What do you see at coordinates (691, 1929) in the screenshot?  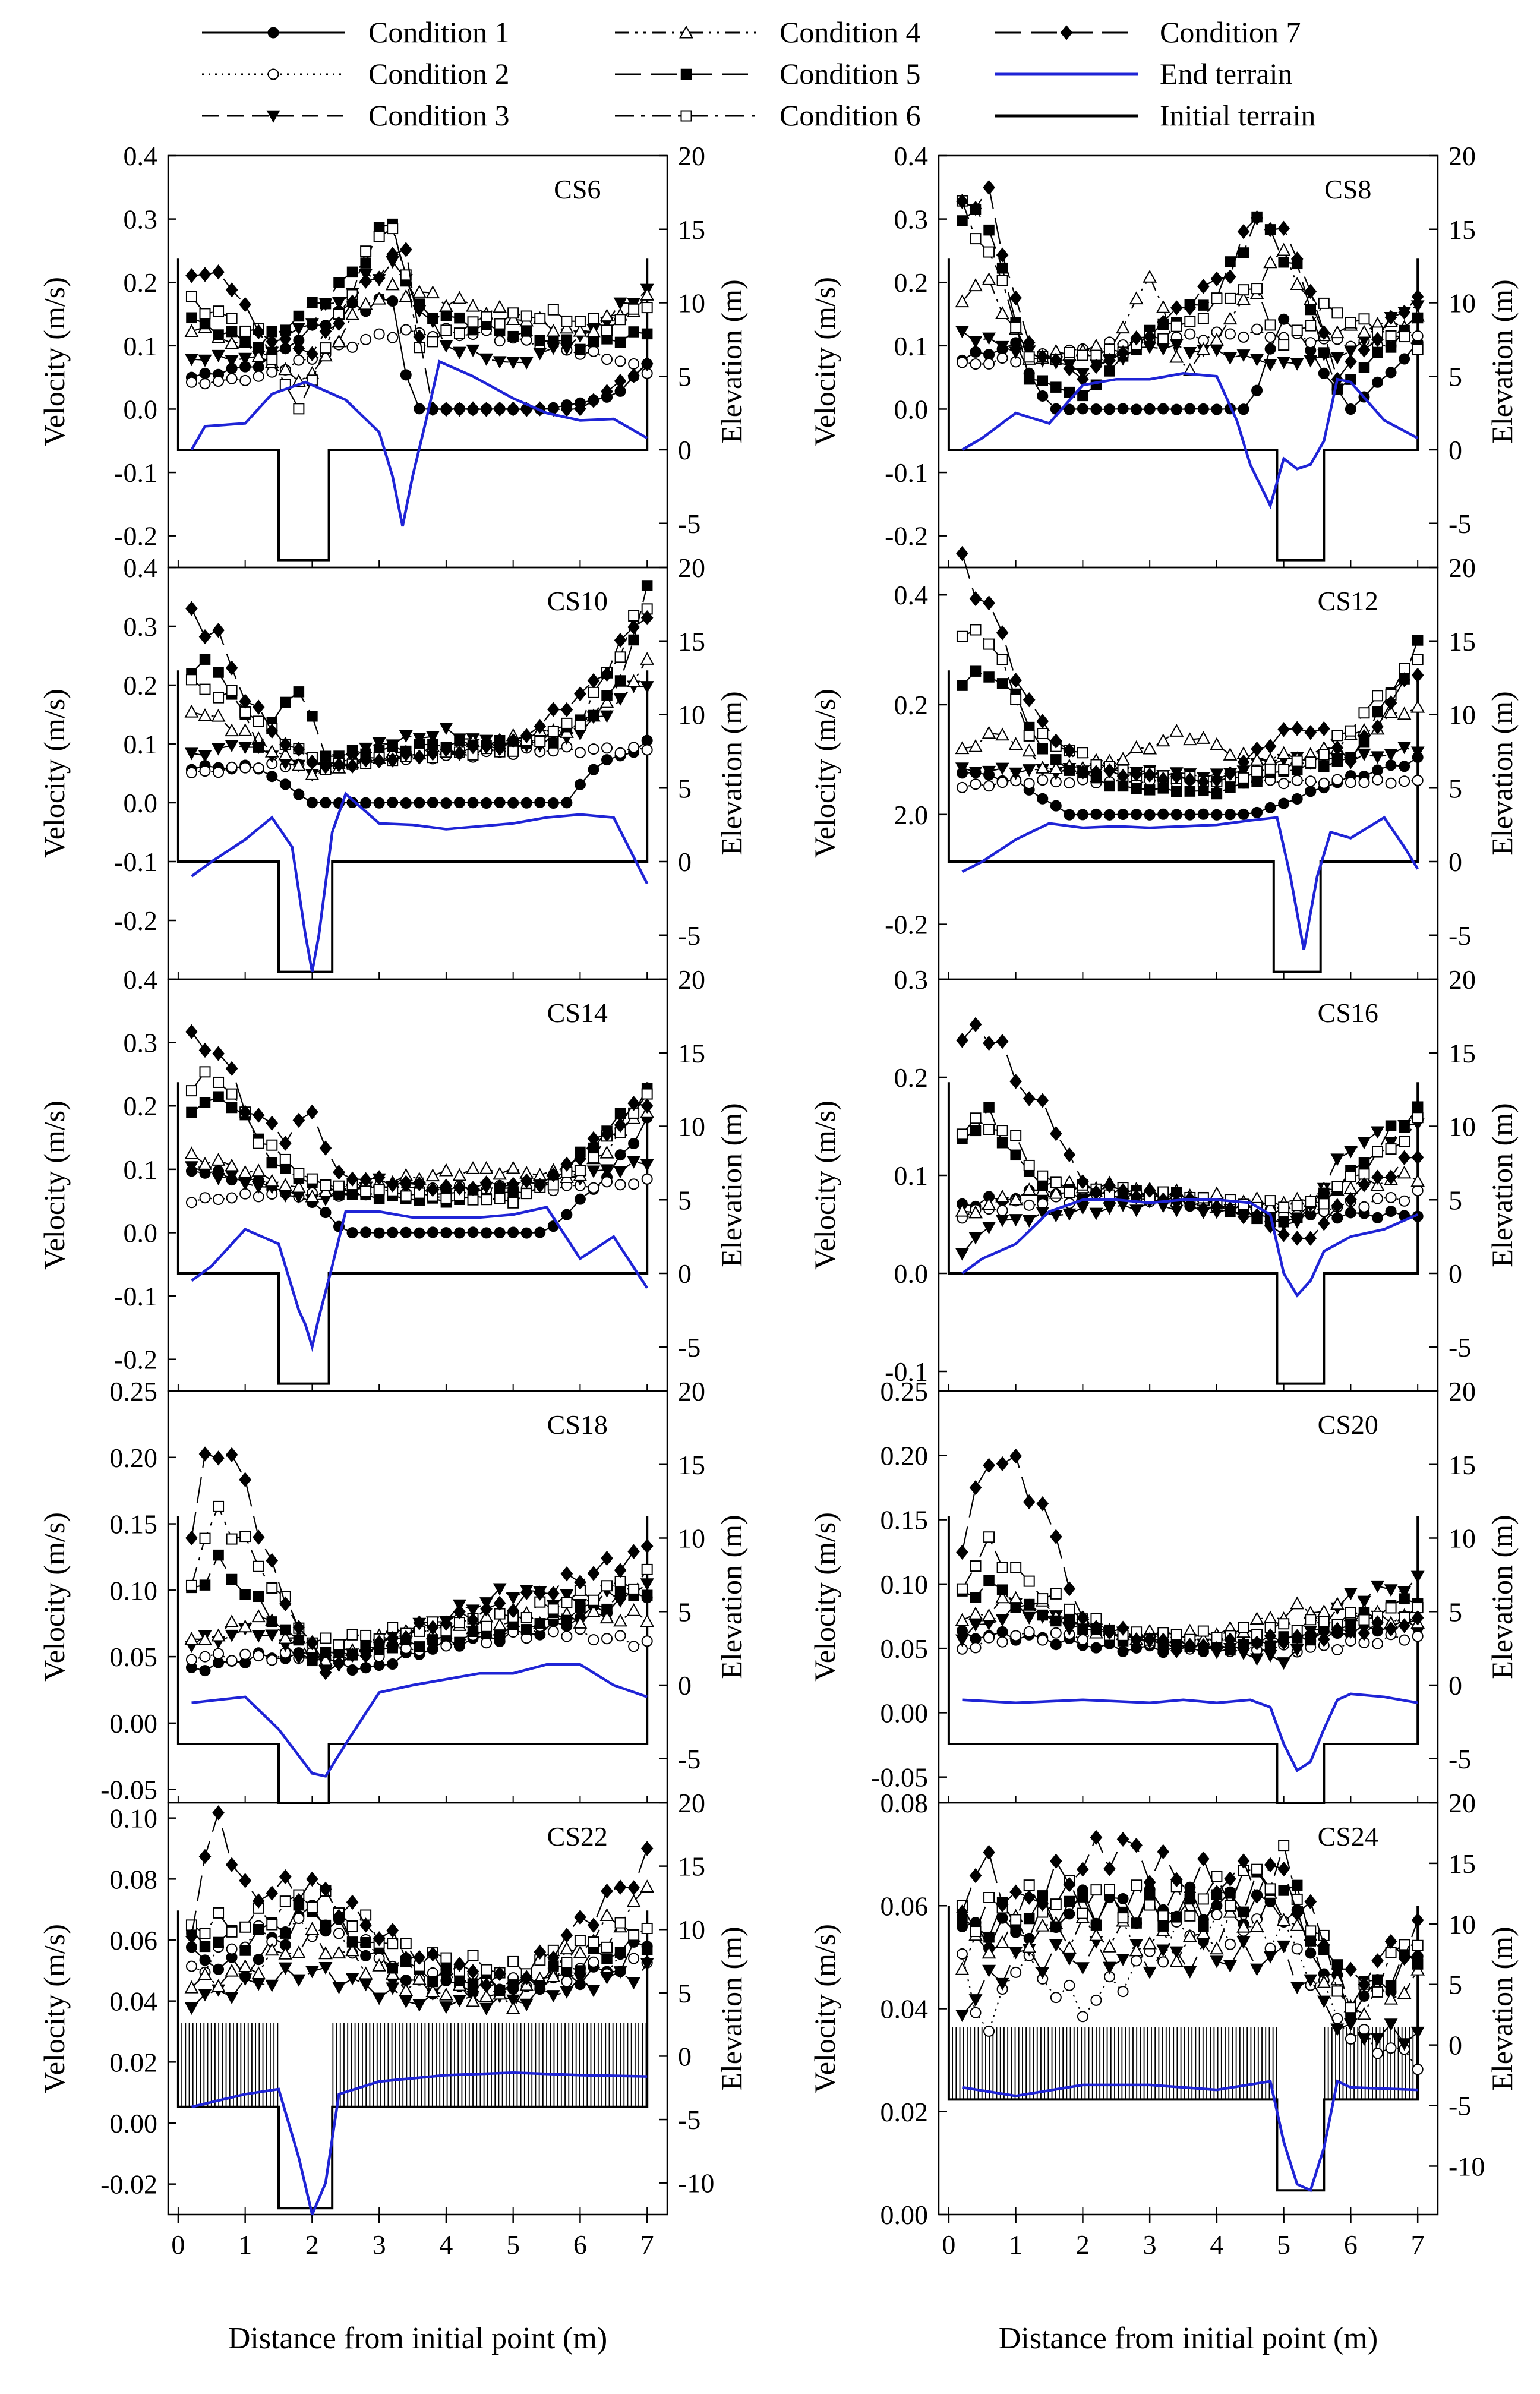 I see `right-tick-label: 10` at bounding box center [691, 1929].